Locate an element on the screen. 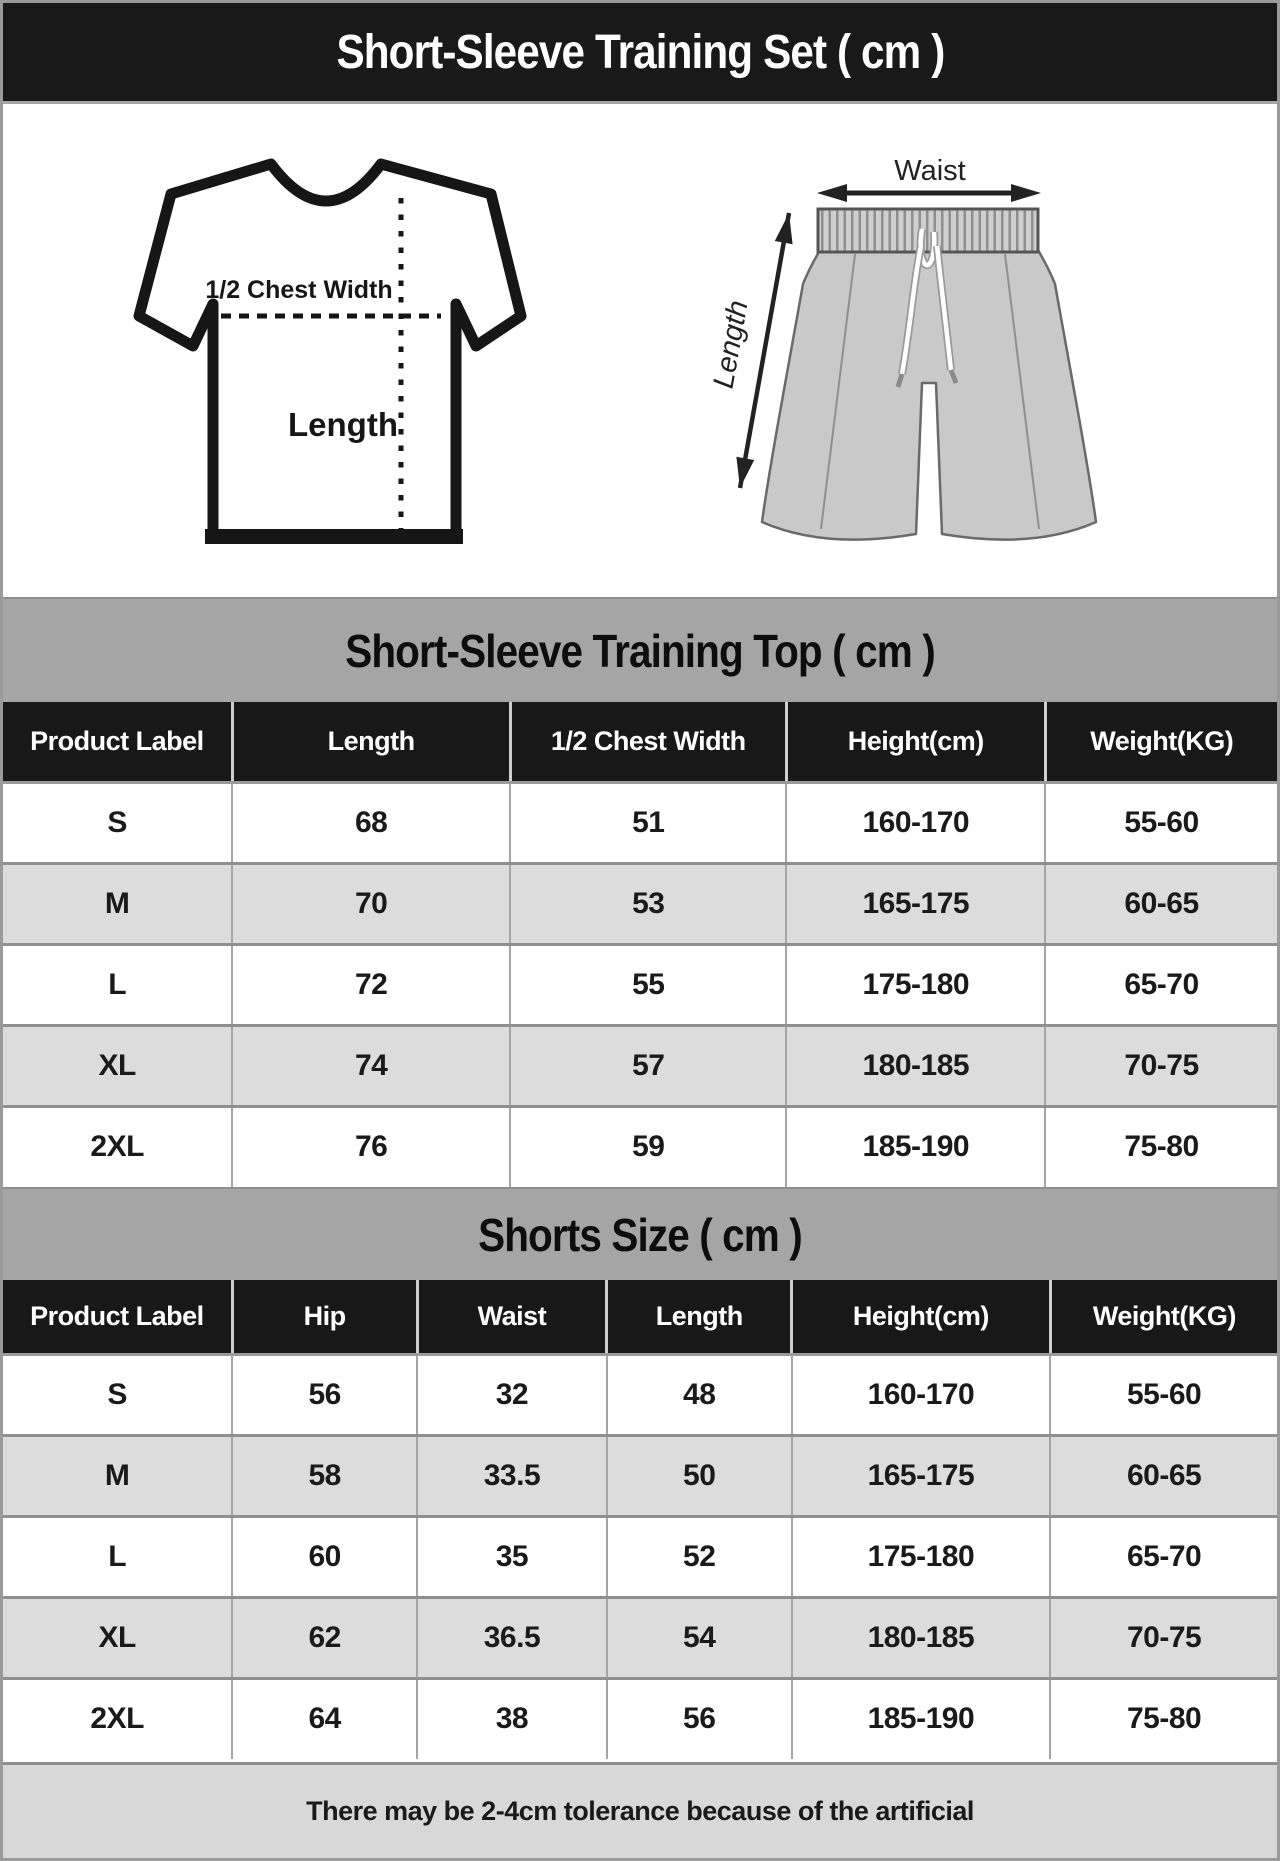 This screenshot has width=1280, height=1861. size-cell: 76 is located at coordinates (372, 1145).